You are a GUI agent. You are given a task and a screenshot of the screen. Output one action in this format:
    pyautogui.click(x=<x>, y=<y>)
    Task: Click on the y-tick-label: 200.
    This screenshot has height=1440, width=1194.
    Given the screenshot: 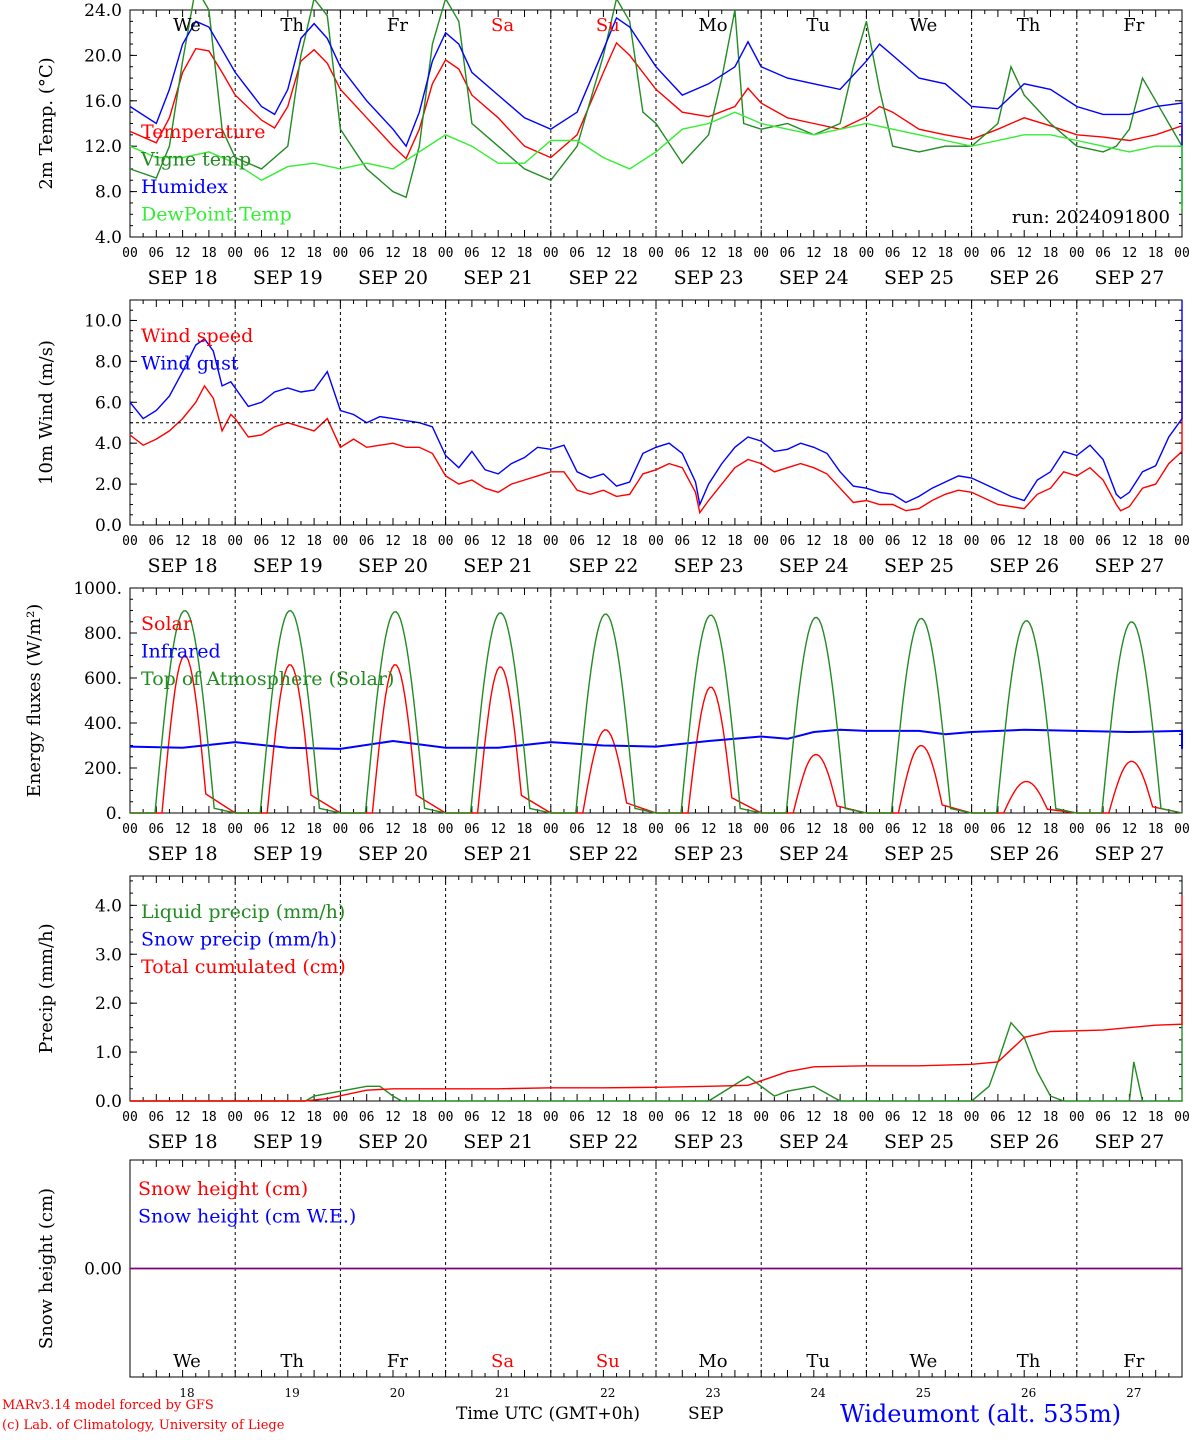 What is the action you would take?
    pyautogui.click(x=103, y=769)
    